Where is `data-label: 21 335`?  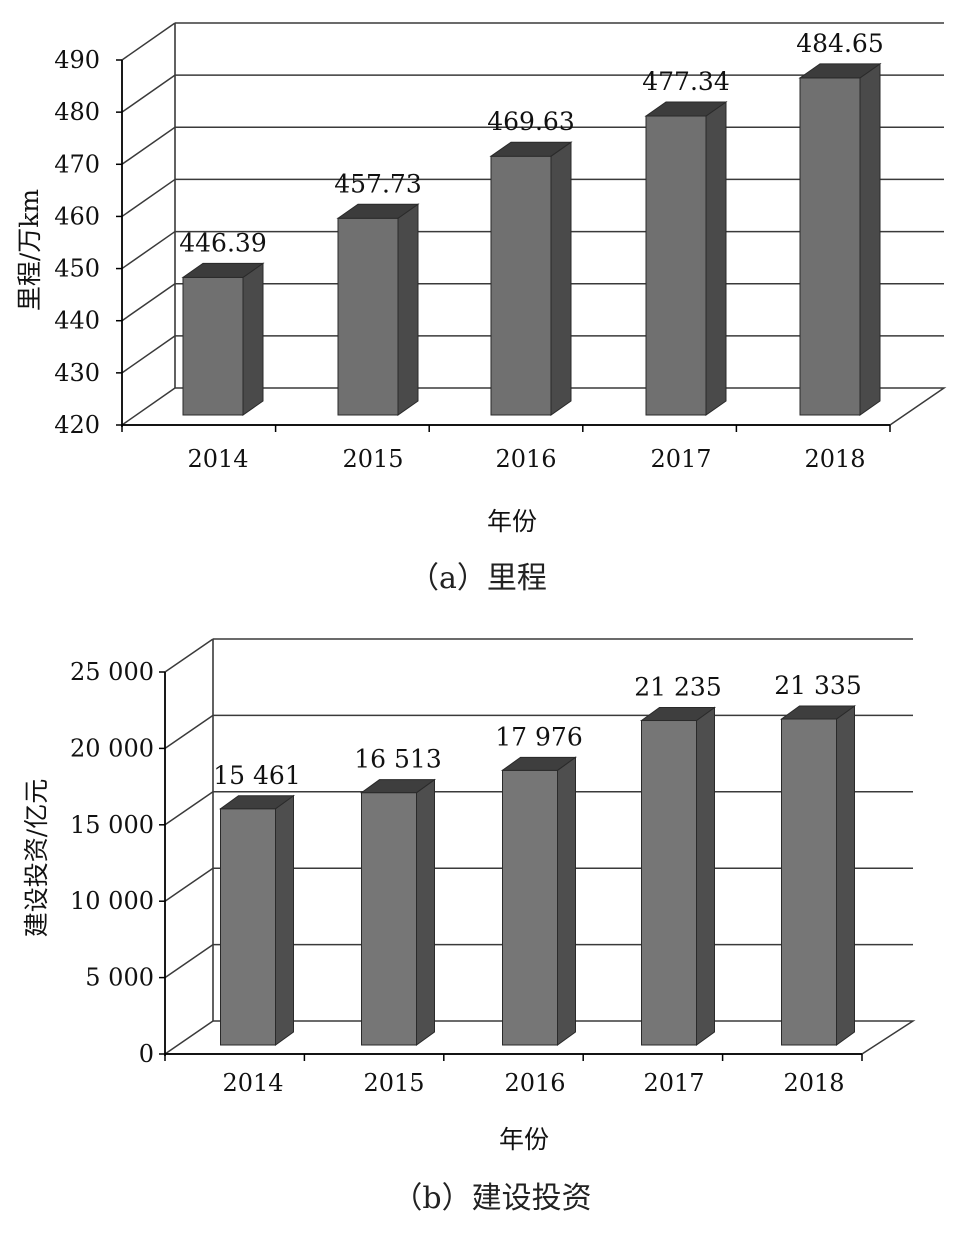 data-label: 21 335 is located at coordinates (817, 685).